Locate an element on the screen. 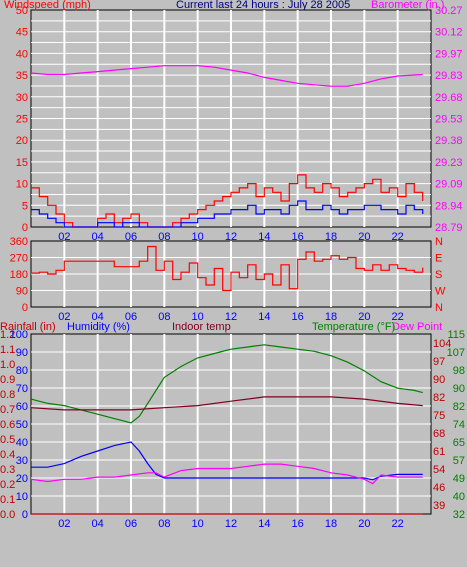 This screenshot has width=467, height=567. humidity-tick-label: 100 is located at coordinates (19, 335).